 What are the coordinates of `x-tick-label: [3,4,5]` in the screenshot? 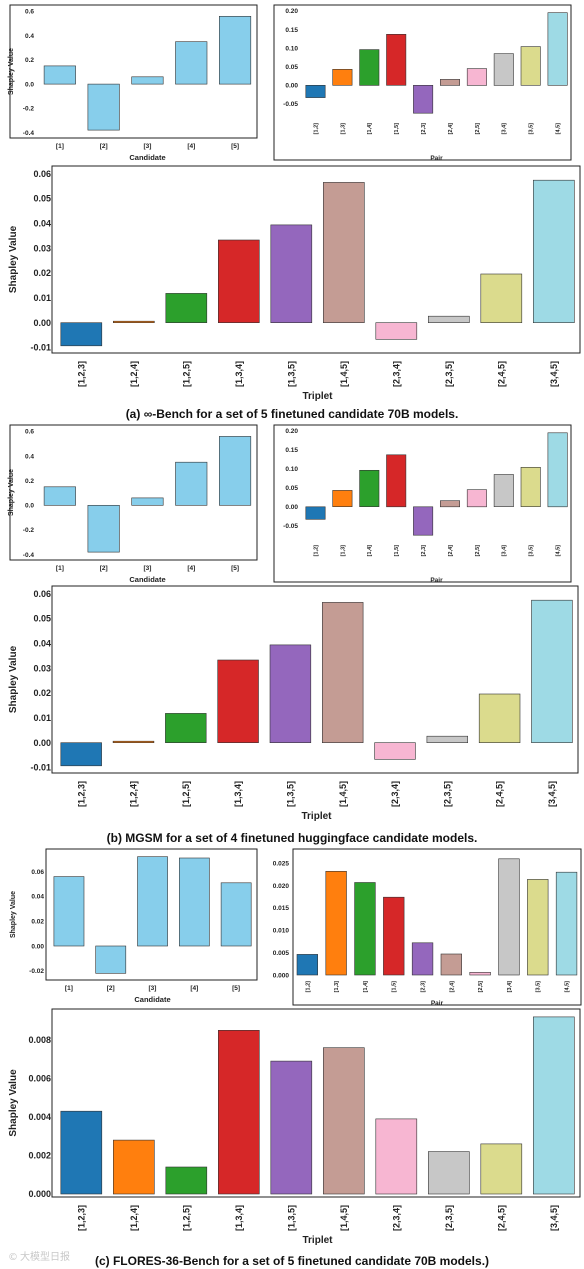 It's located at (554, 1218).